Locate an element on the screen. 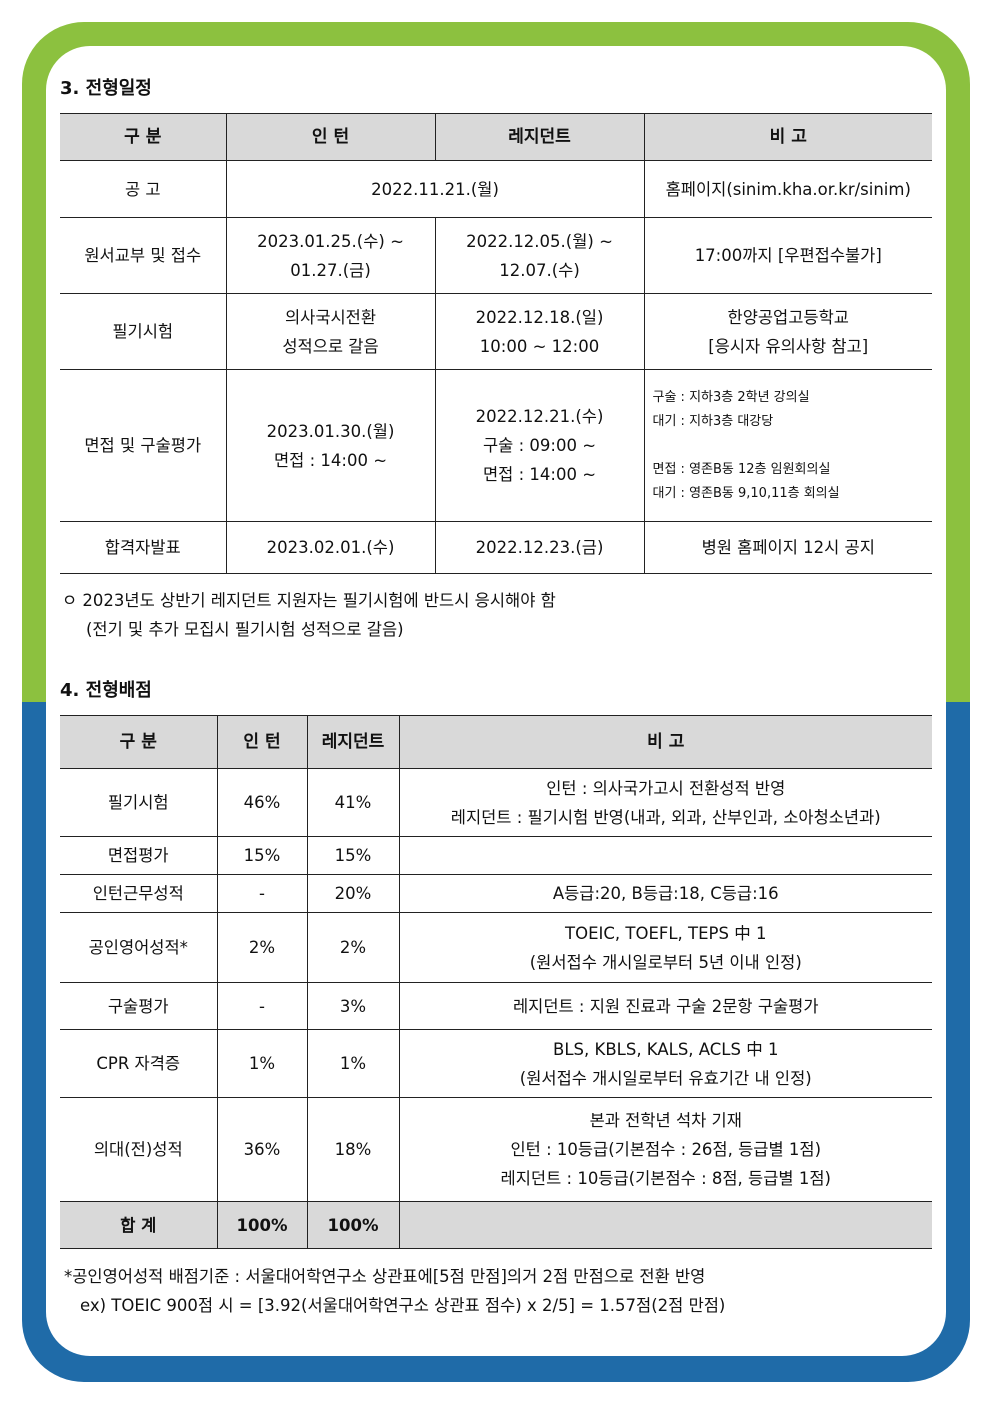  row-label: 인턴근무성적 is located at coordinates (139, 893).